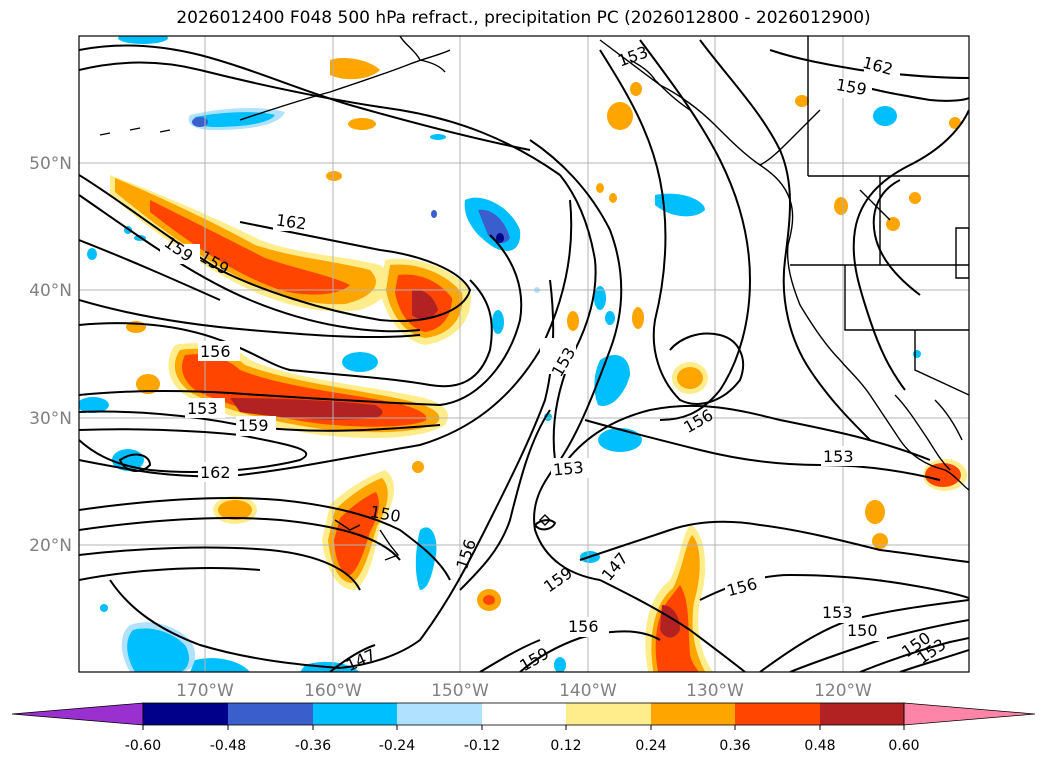 The height and width of the screenshot is (765, 1047). What do you see at coordinates (843, 691) in the screenshot?
I see `lon-label: 120°W` at bounding box center [843, 691].